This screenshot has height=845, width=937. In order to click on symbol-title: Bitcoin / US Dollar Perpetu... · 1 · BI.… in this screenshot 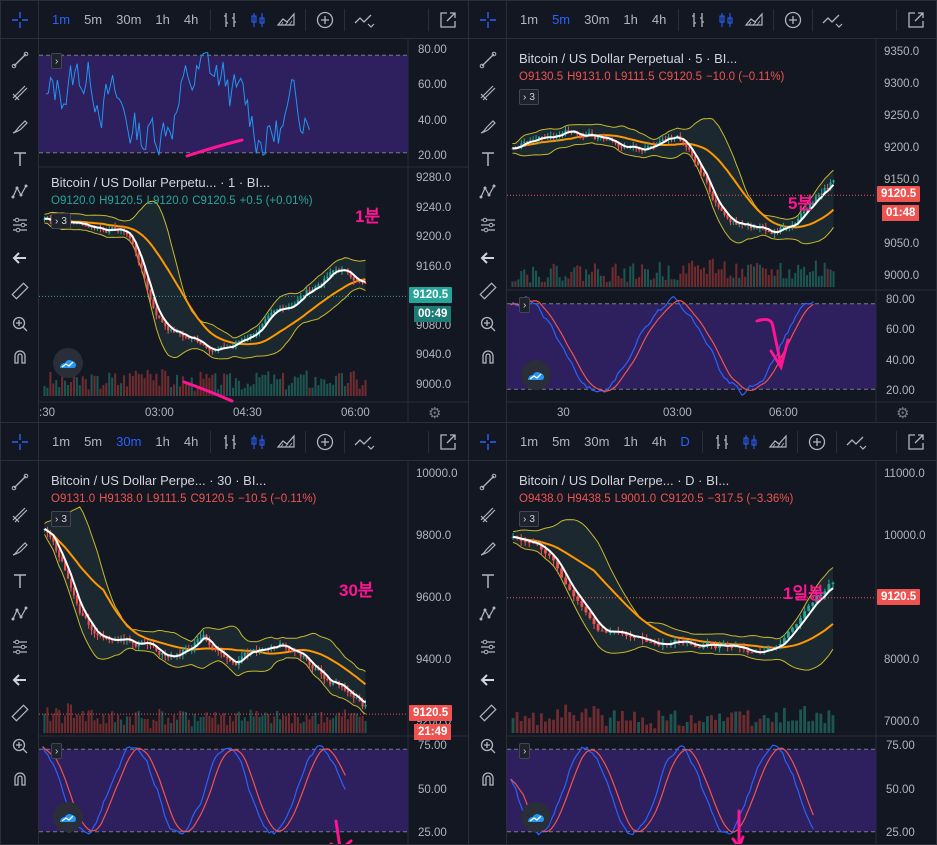, I will do `click(160, 182)`.